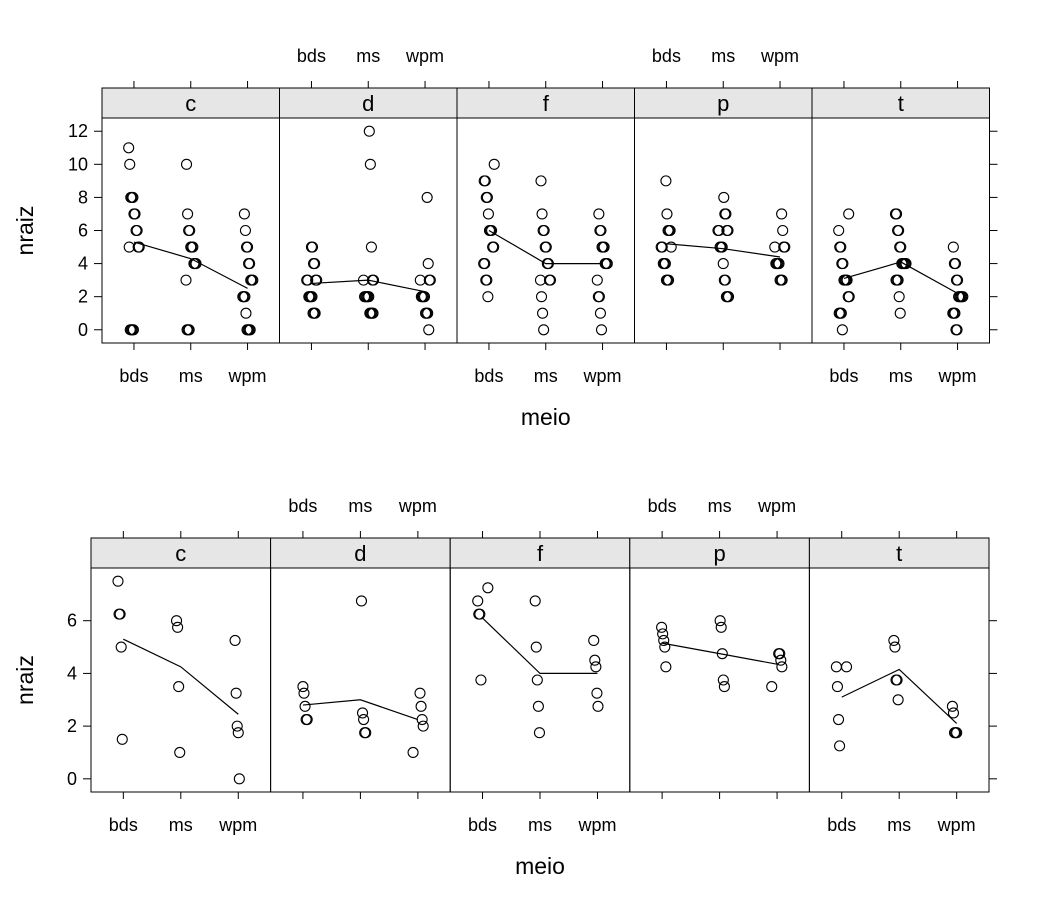  I want to click on panel-d: d bds ms wpm, so click(368, 198).